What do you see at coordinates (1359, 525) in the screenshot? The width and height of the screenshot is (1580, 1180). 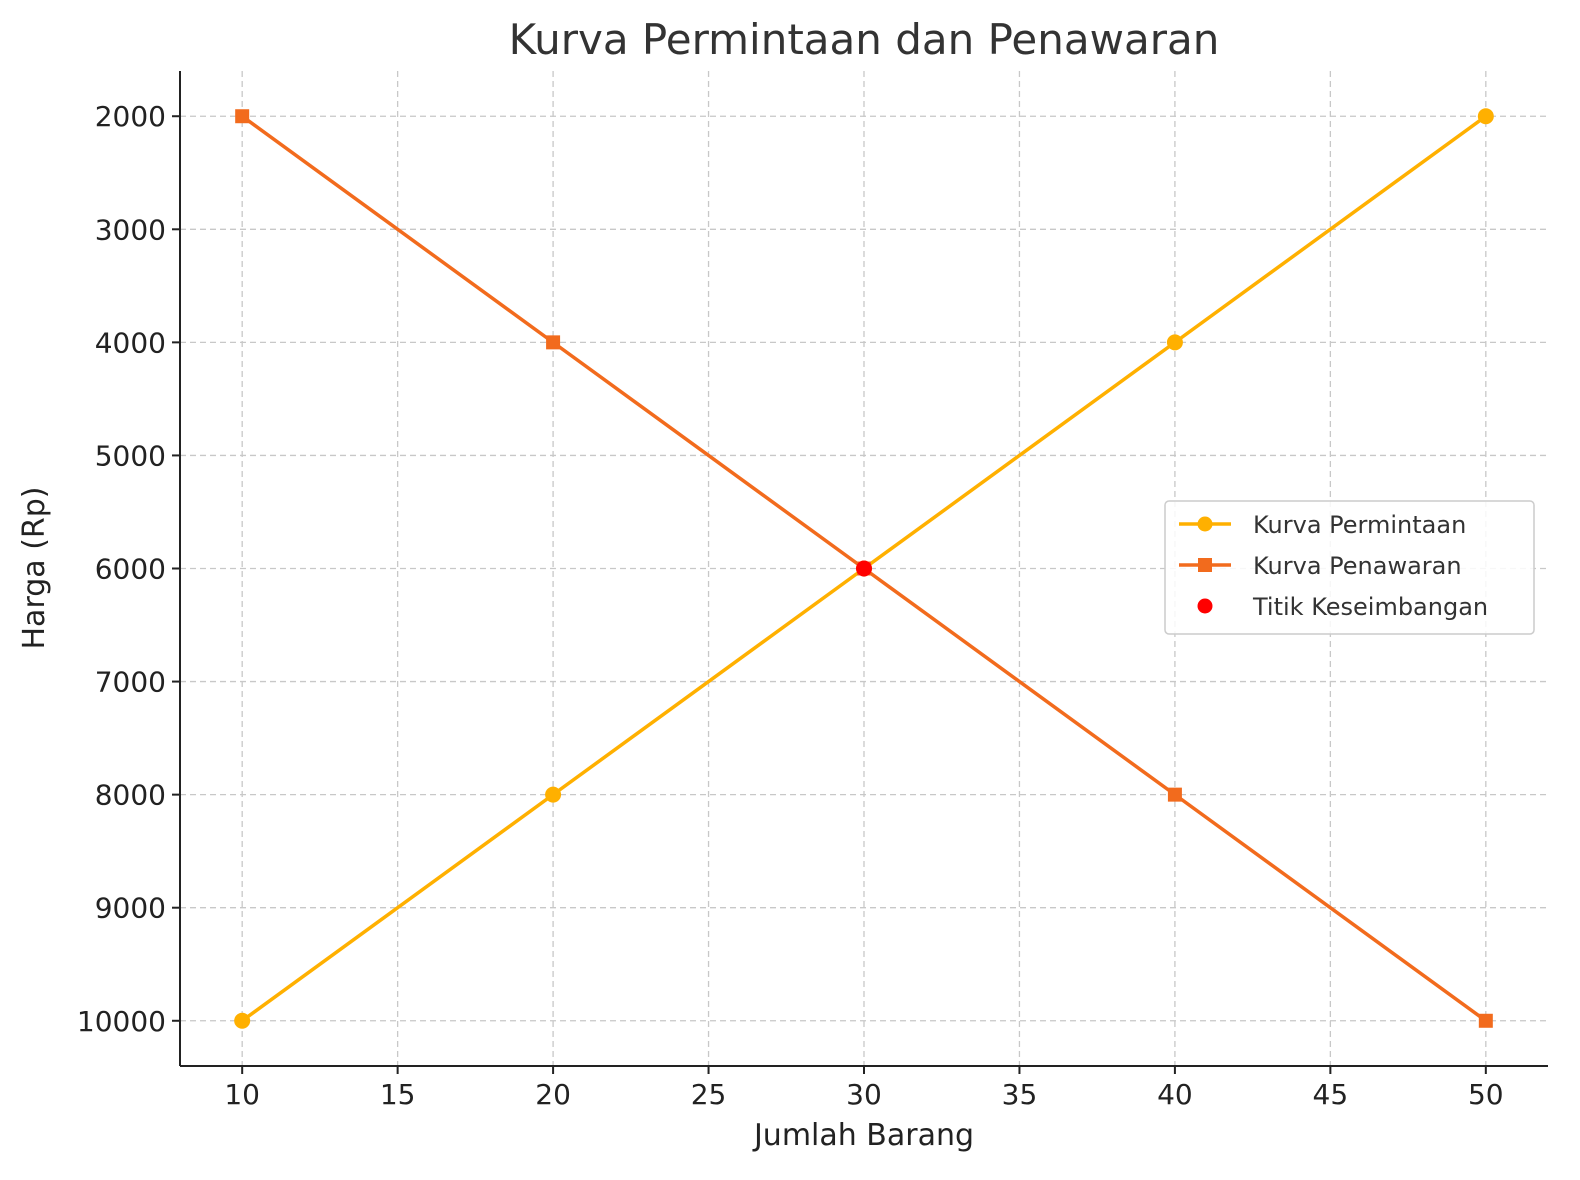 I see `legend-label: Kurva Permintaan` at bounding box center [1359, 525].